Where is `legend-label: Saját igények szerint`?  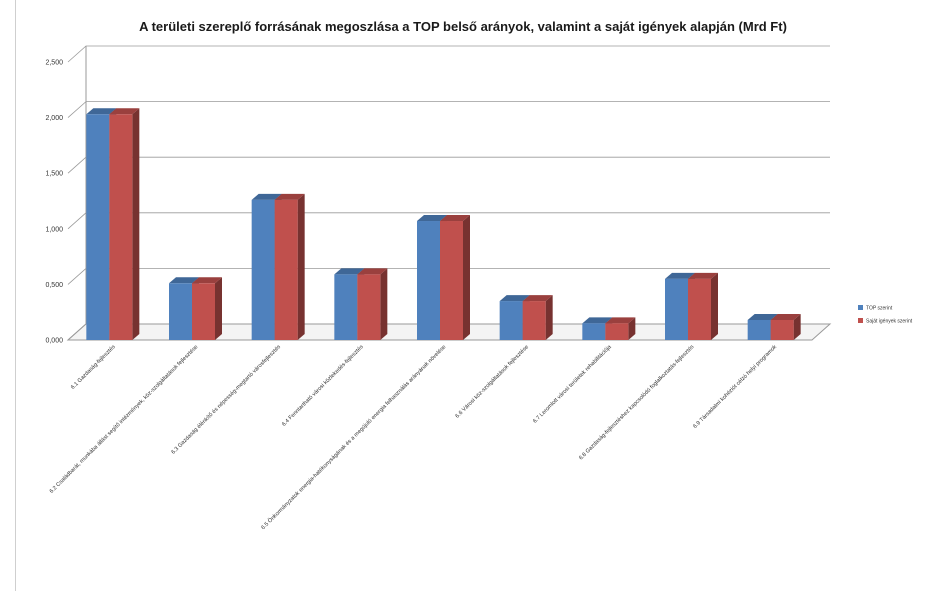 legend-label: Saját igények szerint is located at coordinates (889, 322).